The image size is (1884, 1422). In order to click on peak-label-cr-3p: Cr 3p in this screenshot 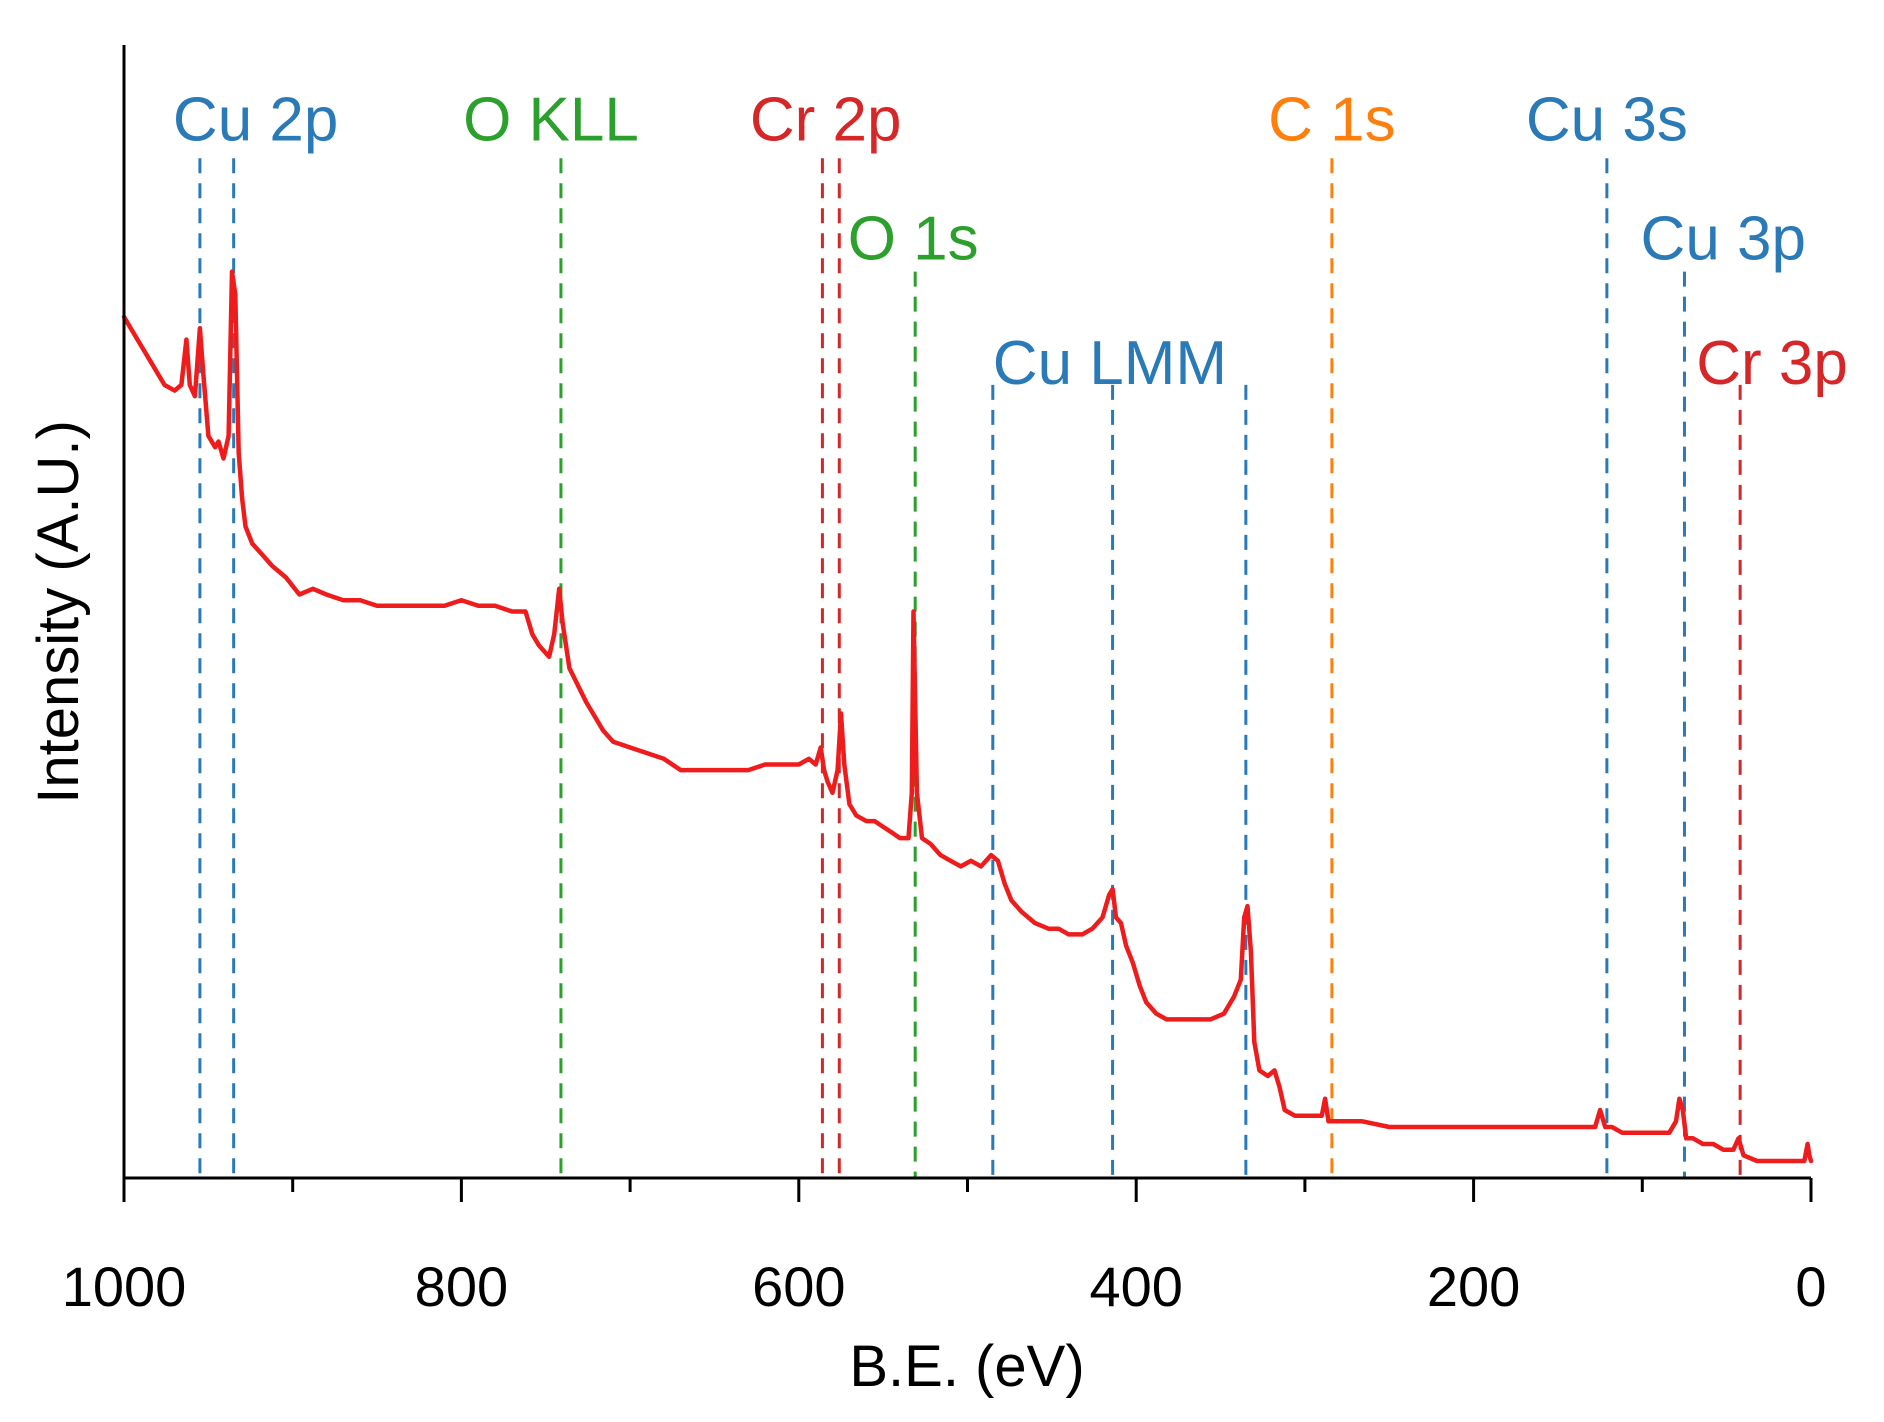, I will do `click(1772, 363)`.